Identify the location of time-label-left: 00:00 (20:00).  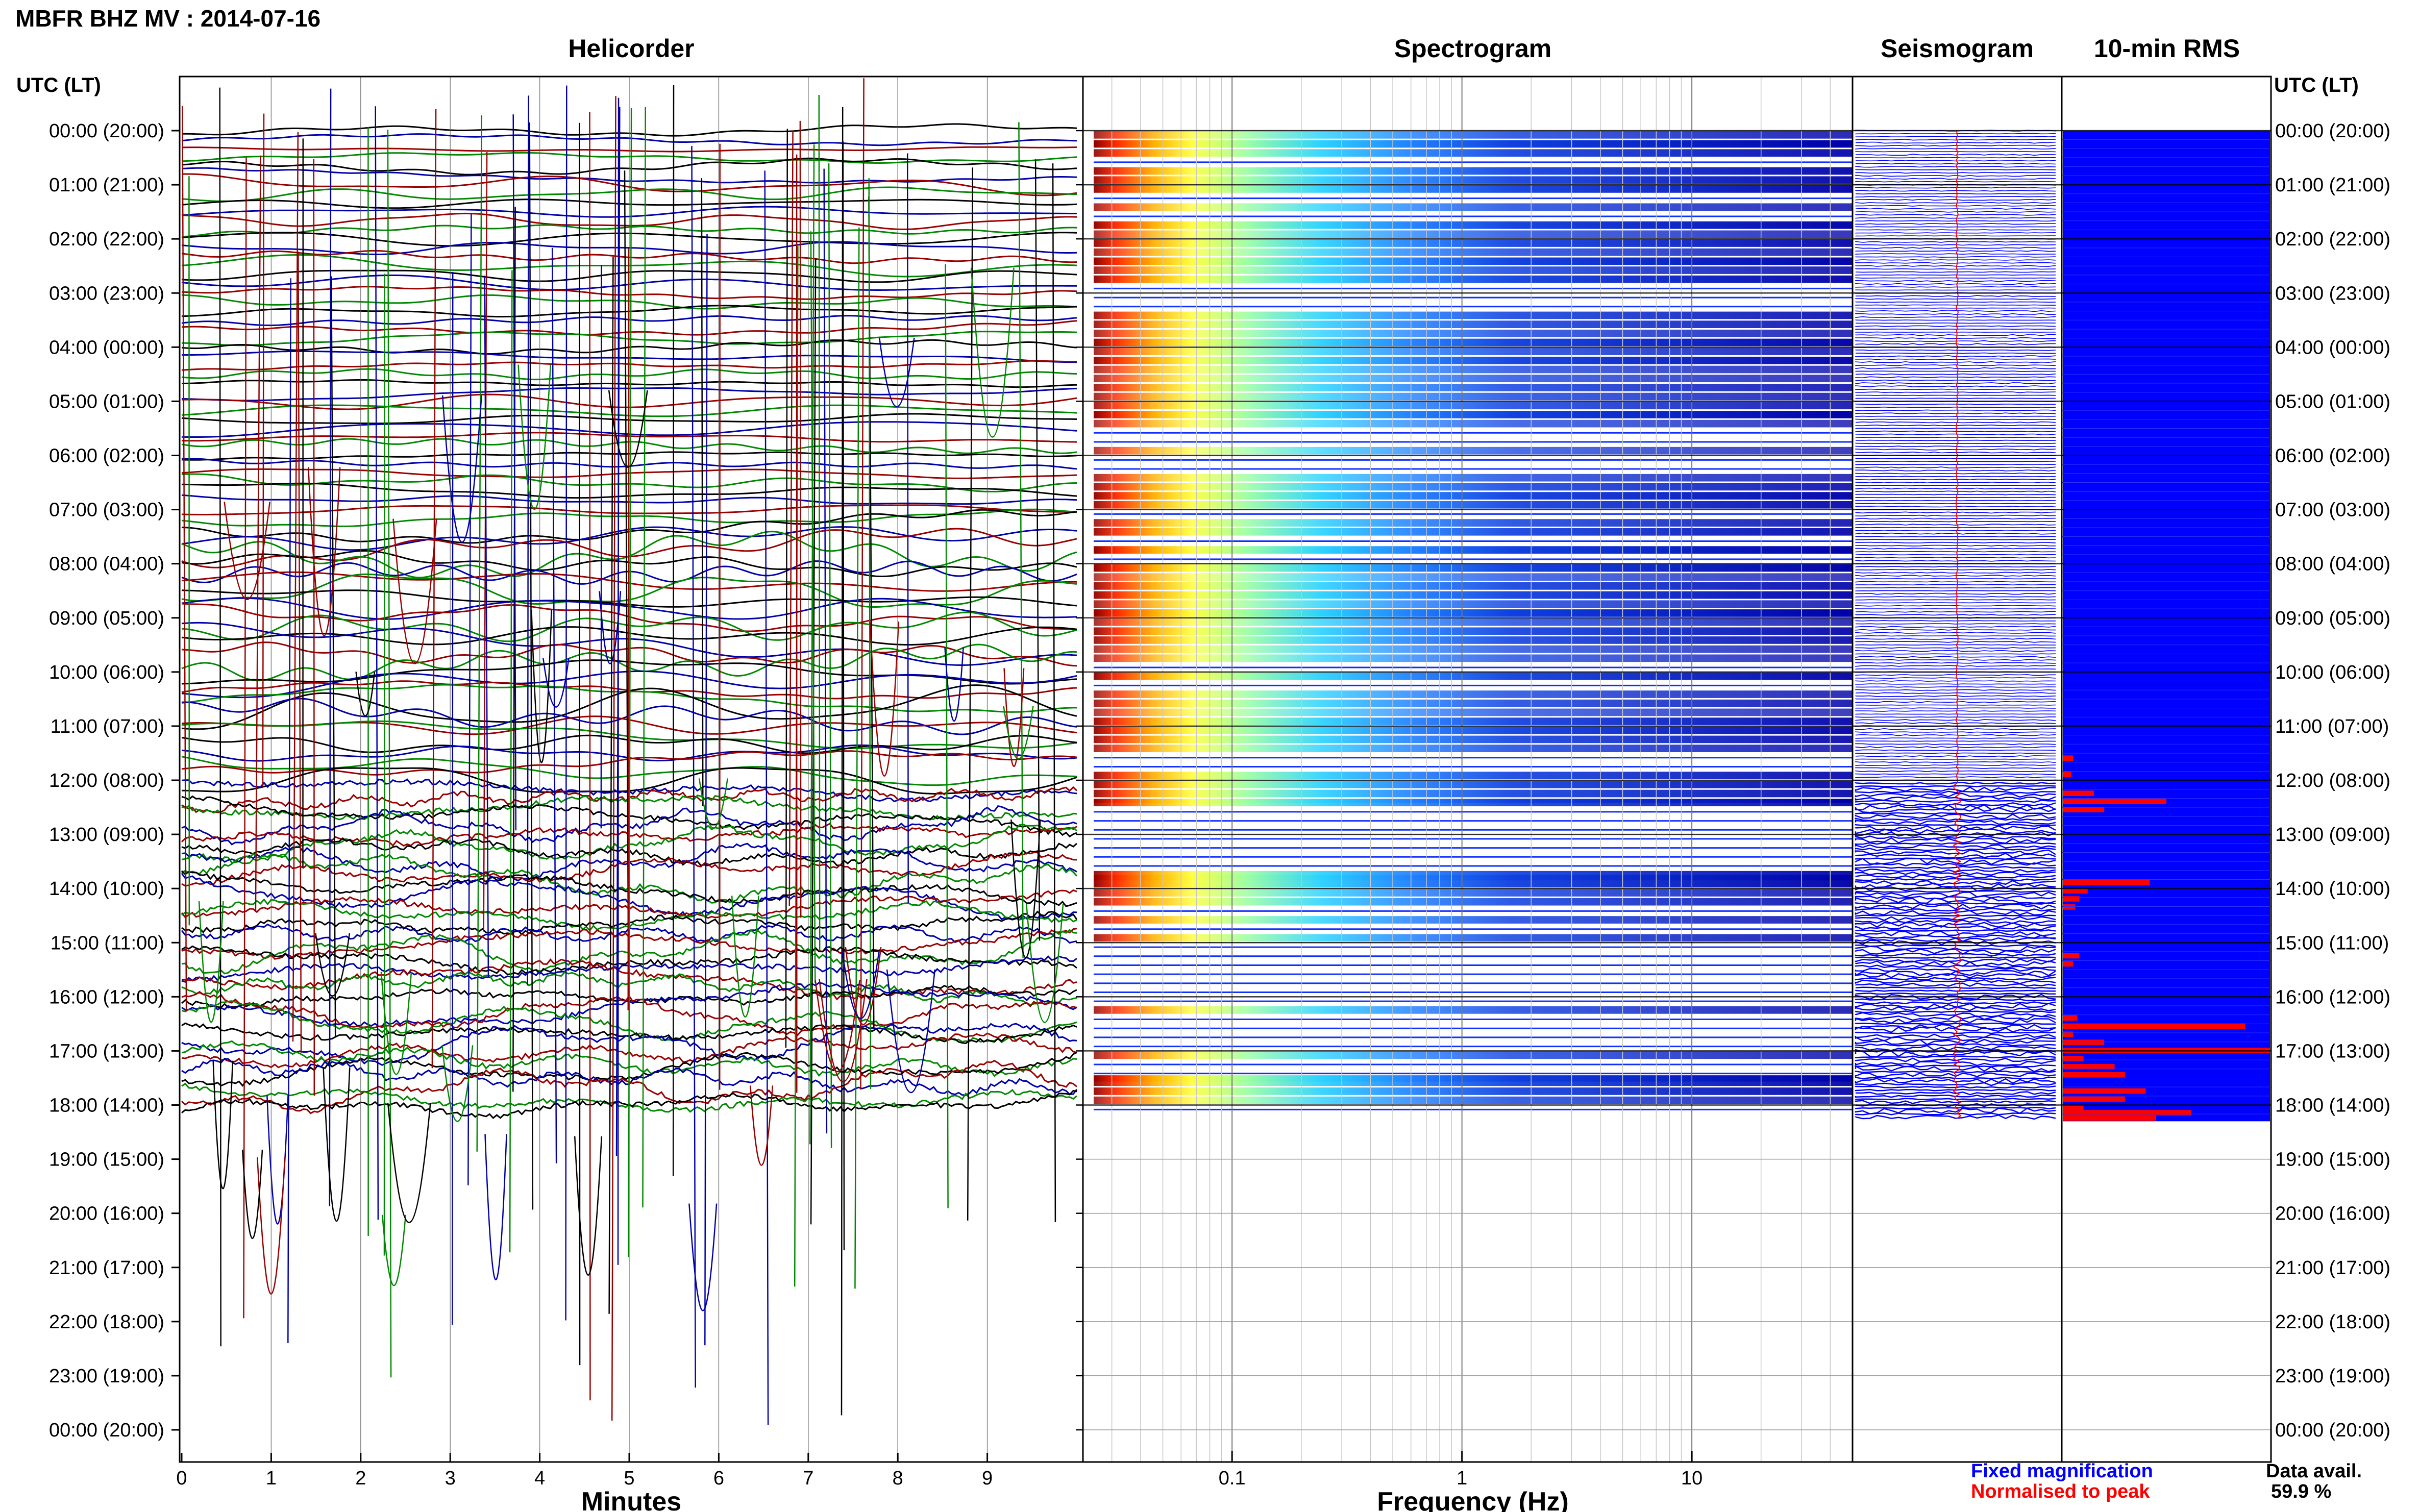
(106, 131).